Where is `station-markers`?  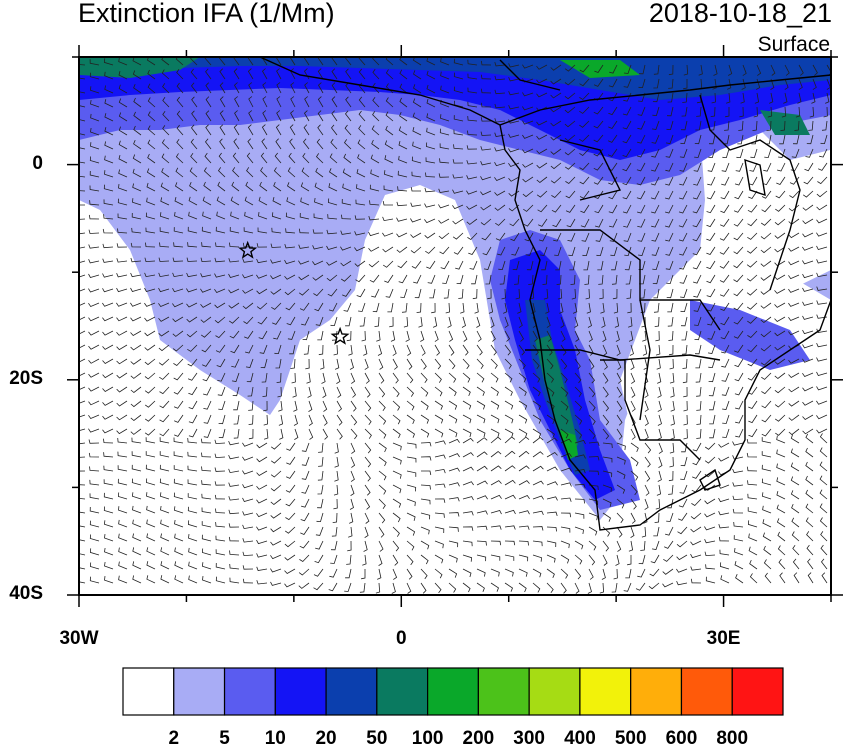
station-markers is located at coordinates (294, 292).